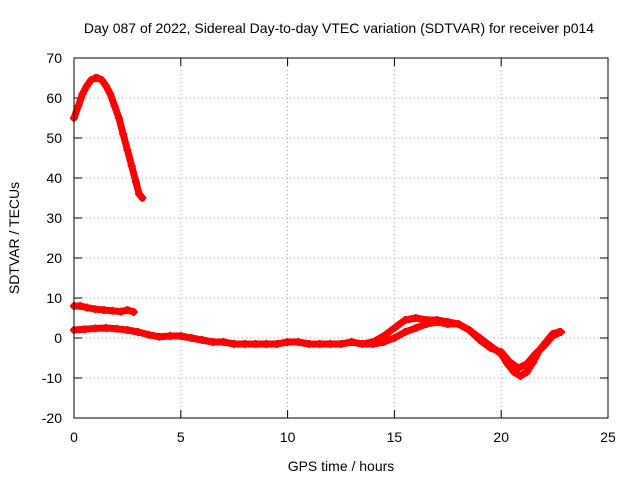  I want to click on y-tick-label: 60, so click(54, 98).